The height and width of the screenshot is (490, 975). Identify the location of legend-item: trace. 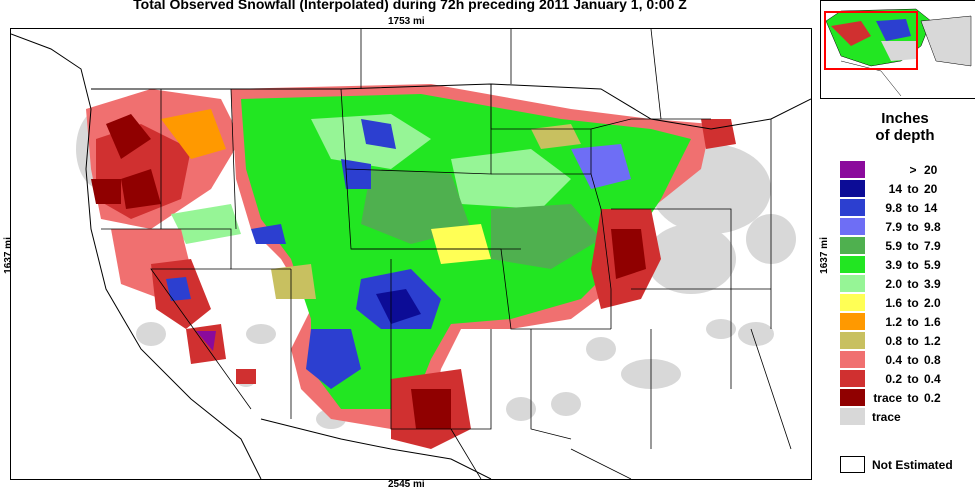
(905, 417).